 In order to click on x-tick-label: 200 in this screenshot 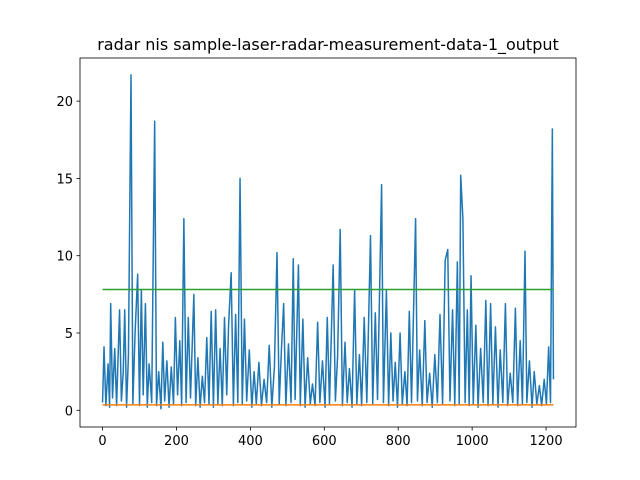, I will do `click(176, 441)`.